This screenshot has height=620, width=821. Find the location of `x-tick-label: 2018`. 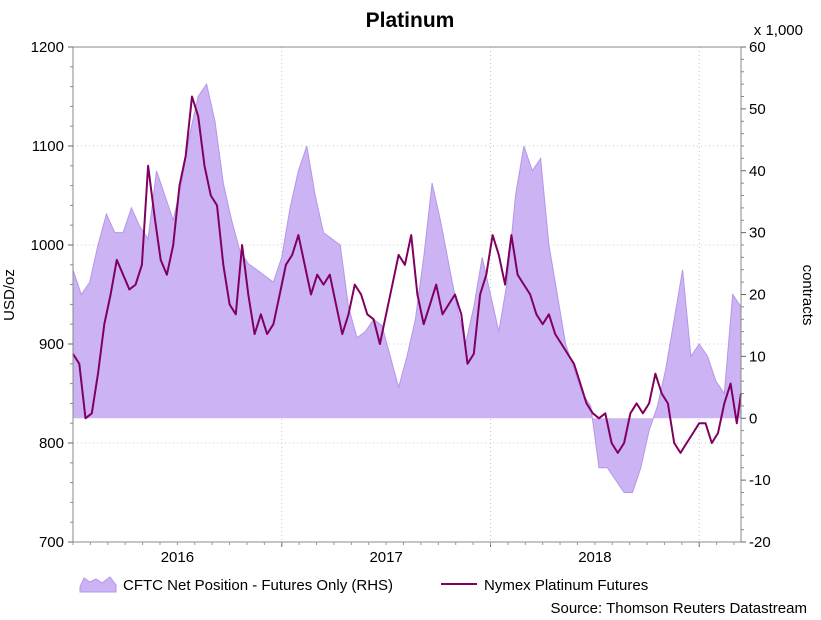

x-tick-label: 2018 is located at coordinates (594, 557).